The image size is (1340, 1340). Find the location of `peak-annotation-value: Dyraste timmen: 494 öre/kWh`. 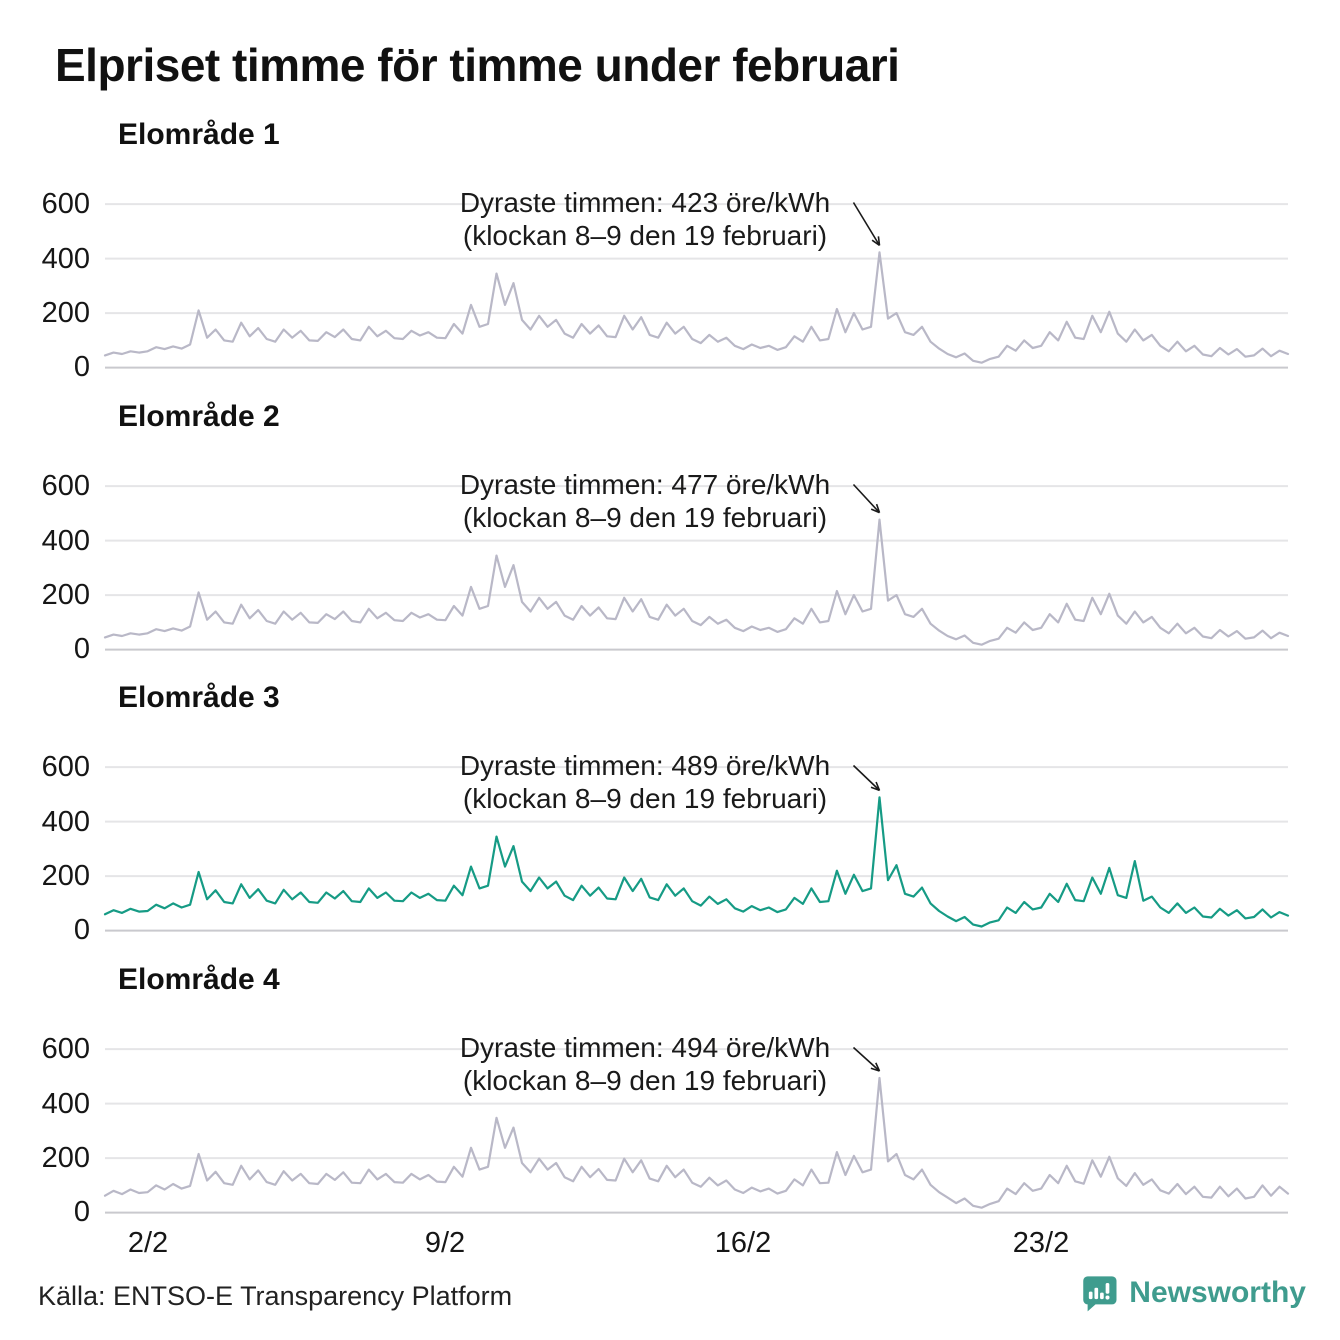

peak-annotation-value: Dyraste timmen: 494 öre/kWh is located at coordinates (645, 1047).